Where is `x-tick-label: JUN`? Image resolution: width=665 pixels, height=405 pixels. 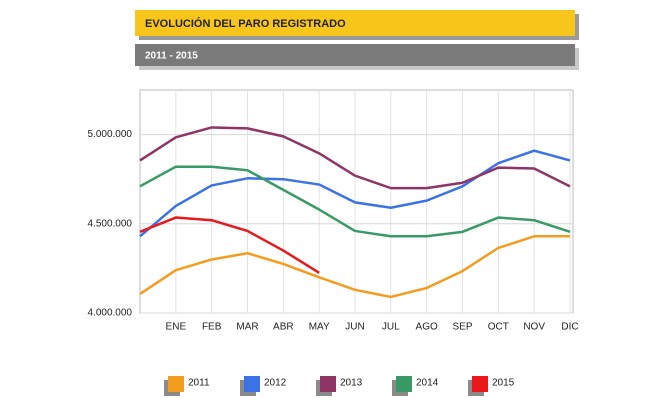 x-tick-label: JUN is located at coordinates (354, 327).